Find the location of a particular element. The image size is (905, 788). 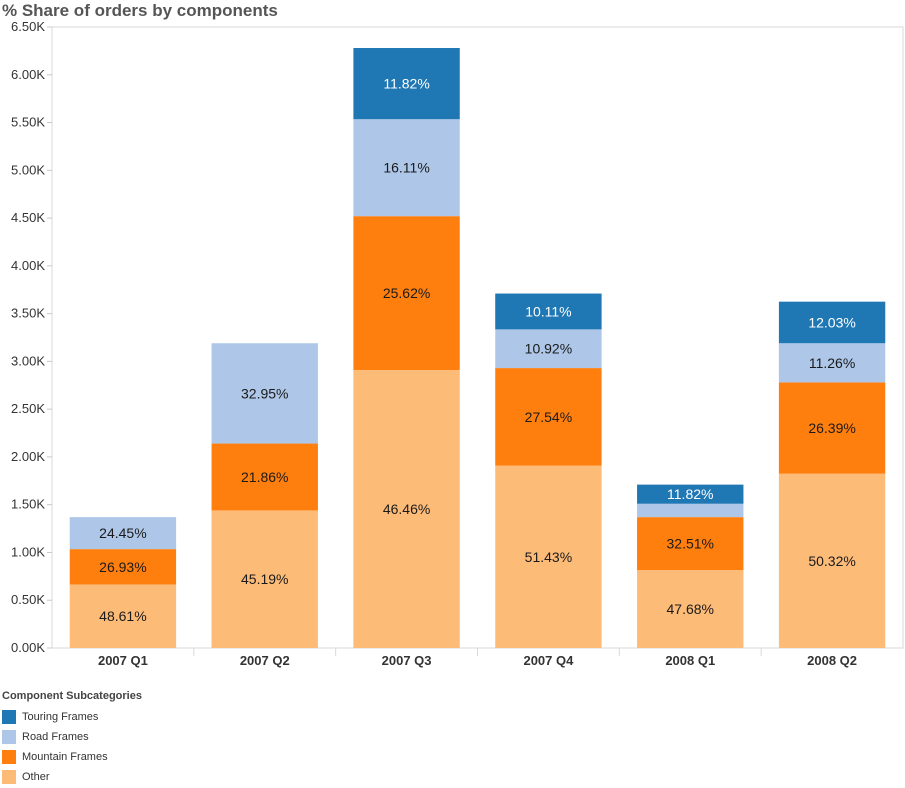

data-label: 32.51% is located at coordinates (690, 544).